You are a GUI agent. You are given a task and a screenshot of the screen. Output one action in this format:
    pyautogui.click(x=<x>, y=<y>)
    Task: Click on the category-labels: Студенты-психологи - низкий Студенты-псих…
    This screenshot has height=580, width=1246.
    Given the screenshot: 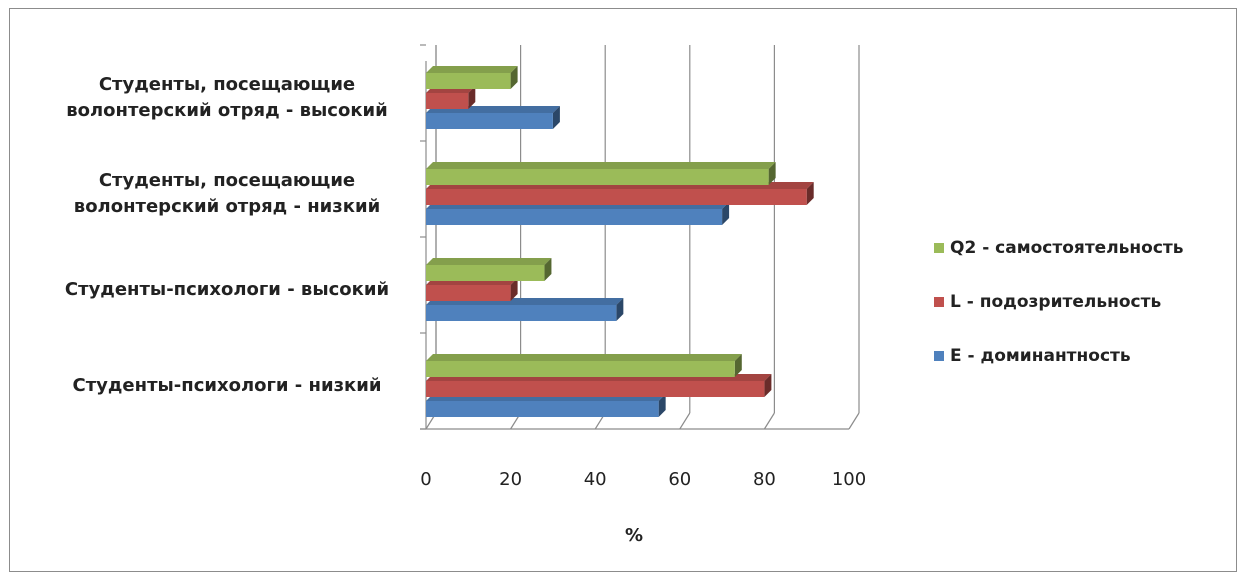 What is the action you would take?
    pyautogui.click(x=227, y=235)
    